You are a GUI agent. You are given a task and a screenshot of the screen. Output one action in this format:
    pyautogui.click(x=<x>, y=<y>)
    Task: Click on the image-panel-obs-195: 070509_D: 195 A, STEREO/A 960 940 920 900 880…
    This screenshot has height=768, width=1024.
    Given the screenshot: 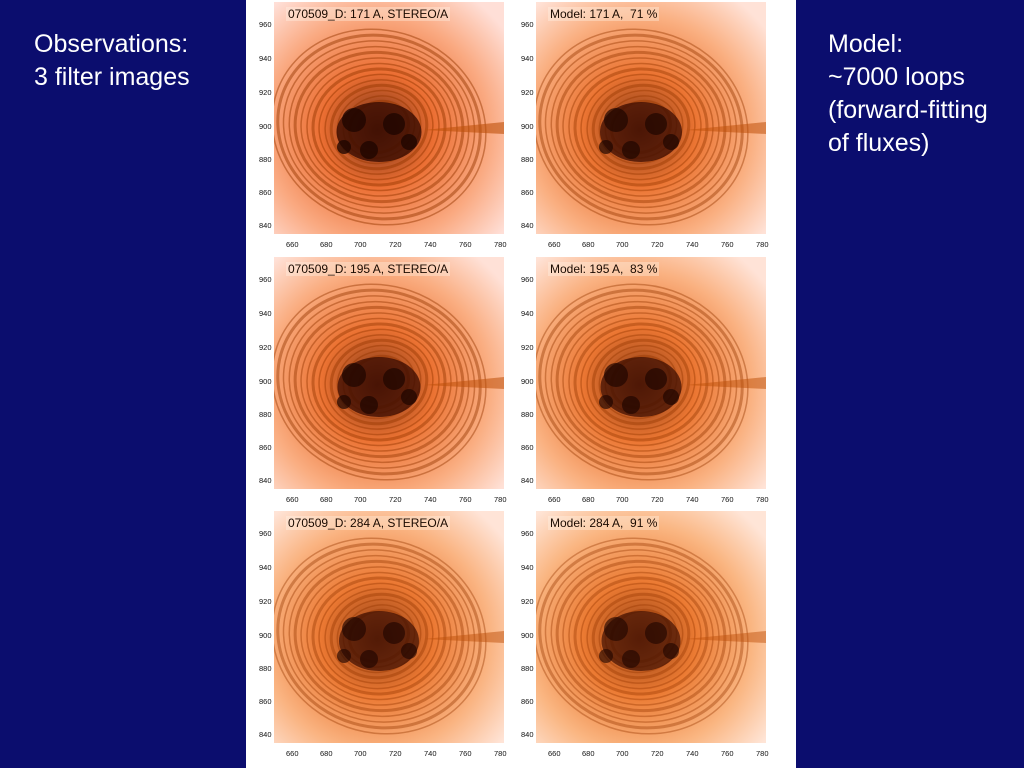 What is the action you would take?
    pyautogui.click(x=376, y=384)
    